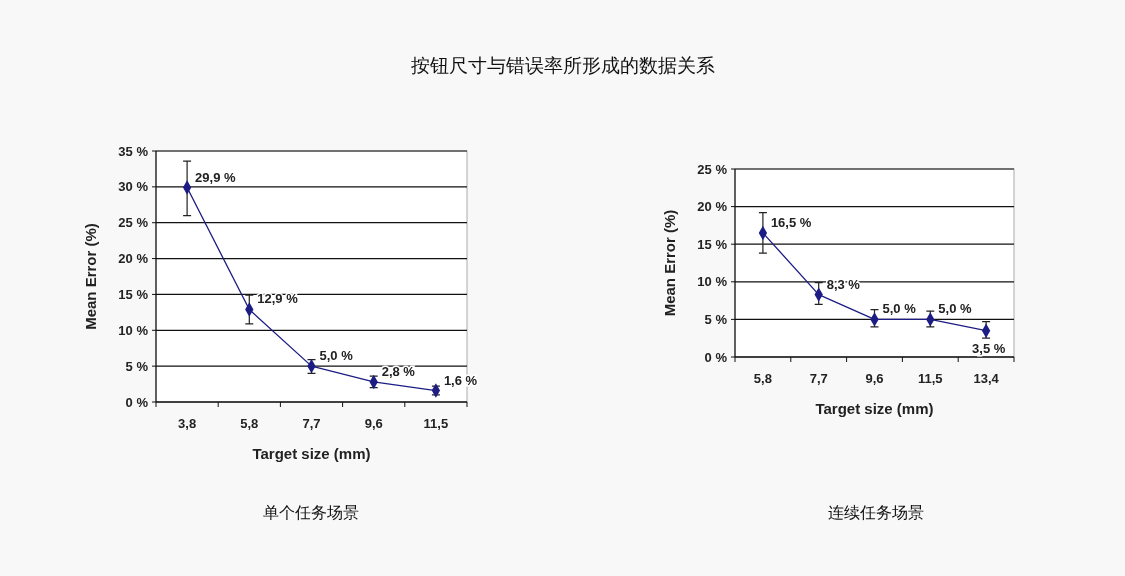 The image size is (1125, 576). Describe the element at coordinates (791, 222) in the screenshot. I see `data-label: 16,5 %` at that location.